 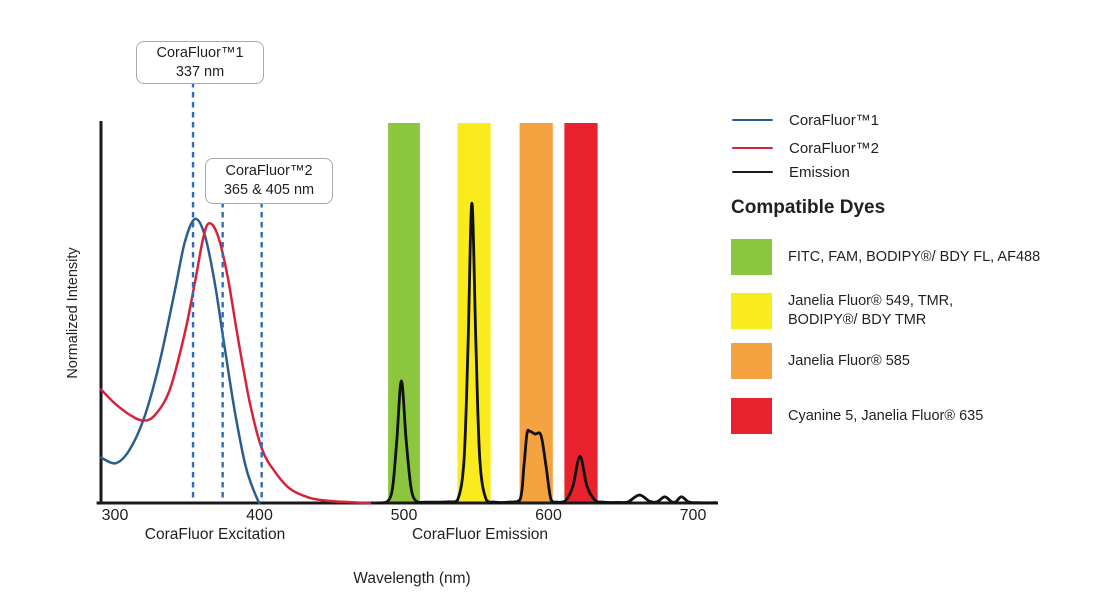 I want to click on dye-swatch-yellow, so click(x=751, y=310).